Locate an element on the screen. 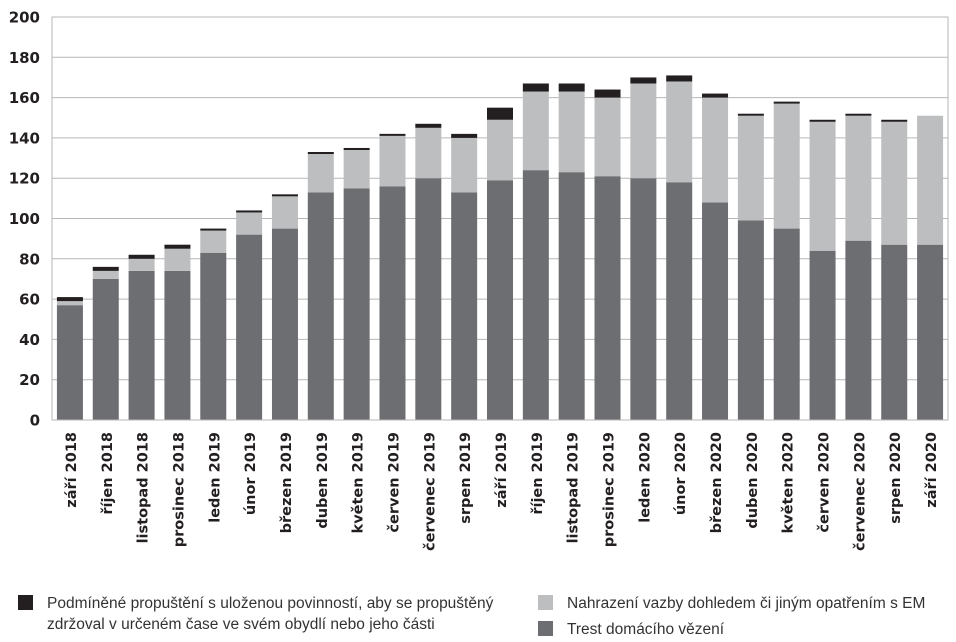  x-tick-label: březen 2020 is located at coordinates (717, 482).